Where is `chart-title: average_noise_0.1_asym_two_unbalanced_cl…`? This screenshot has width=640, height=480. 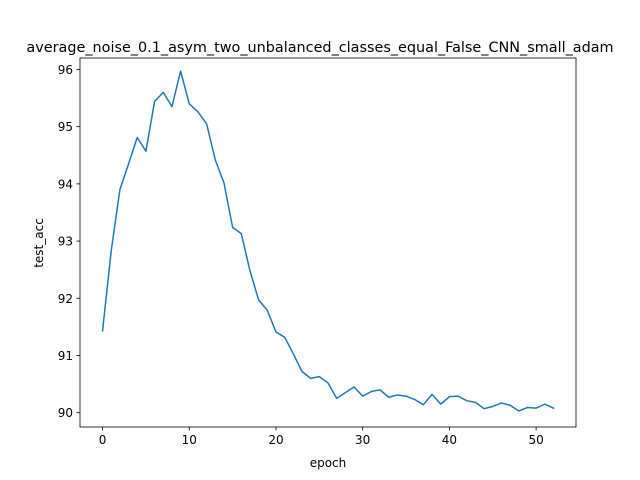 chart-title: average_noise_0.1_asym_two_unbalanced_cl… is located at coordinates (319, 48).